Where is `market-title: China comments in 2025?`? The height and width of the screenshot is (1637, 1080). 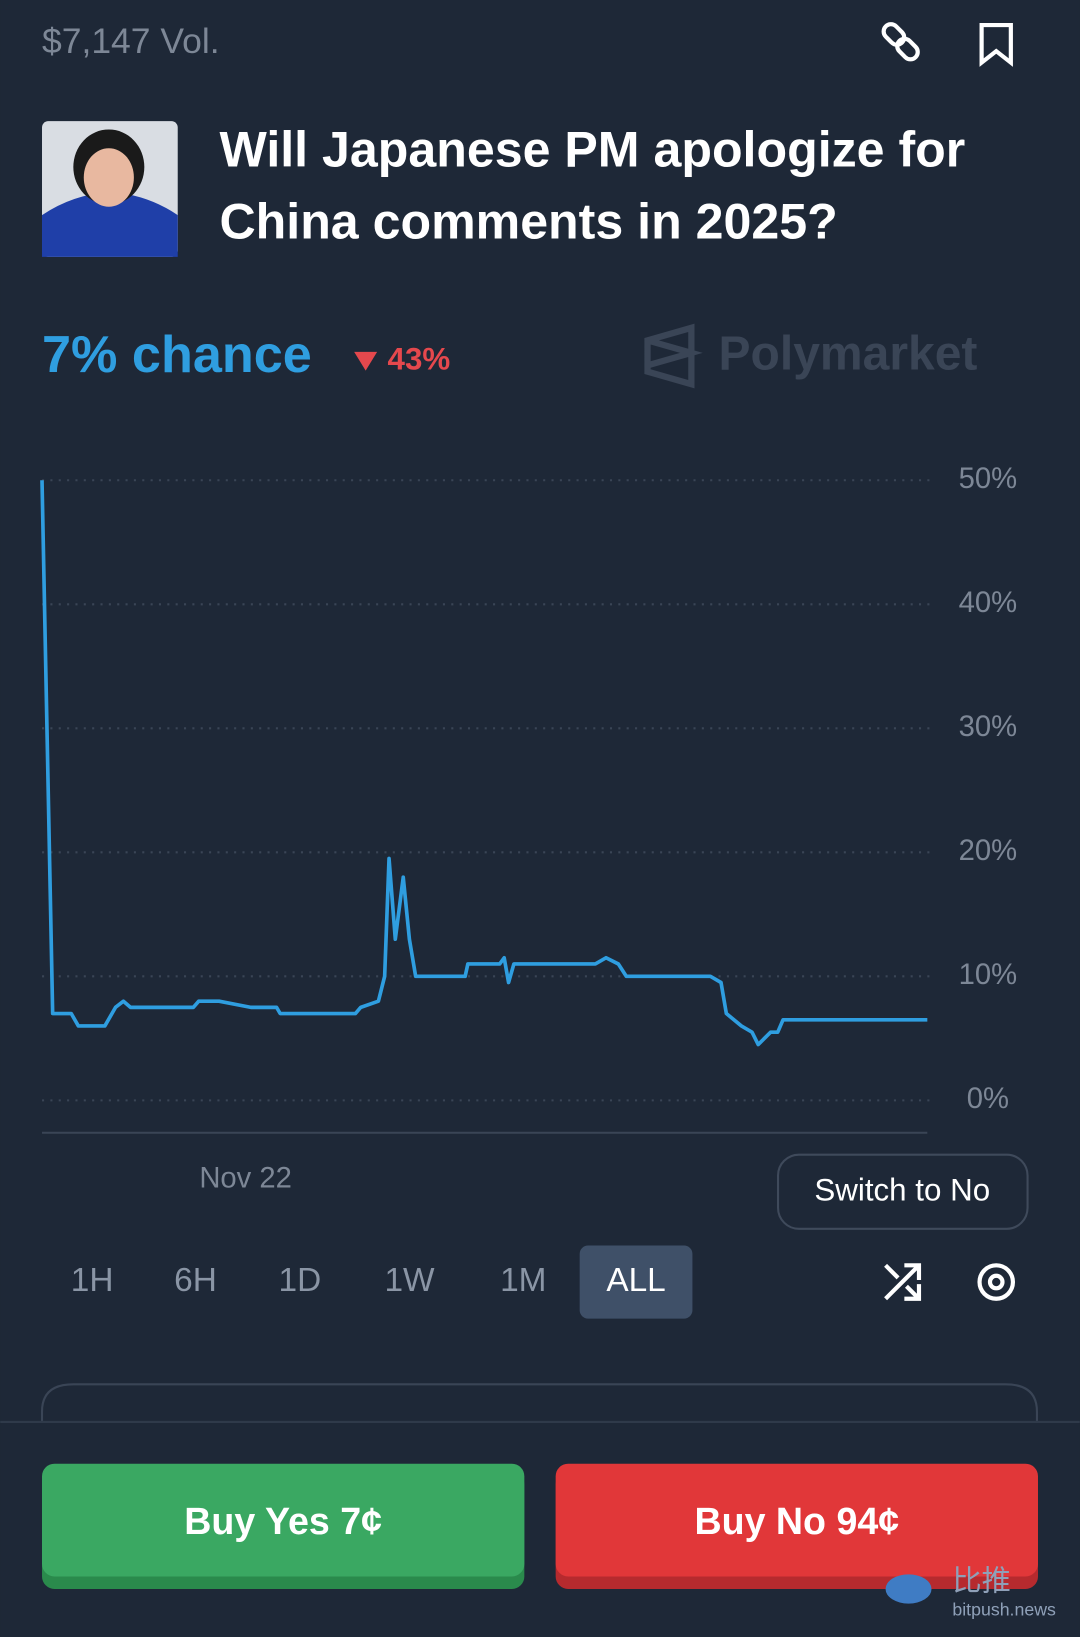 market-title: China comments in 2025? is located at coordinates (528, 222).